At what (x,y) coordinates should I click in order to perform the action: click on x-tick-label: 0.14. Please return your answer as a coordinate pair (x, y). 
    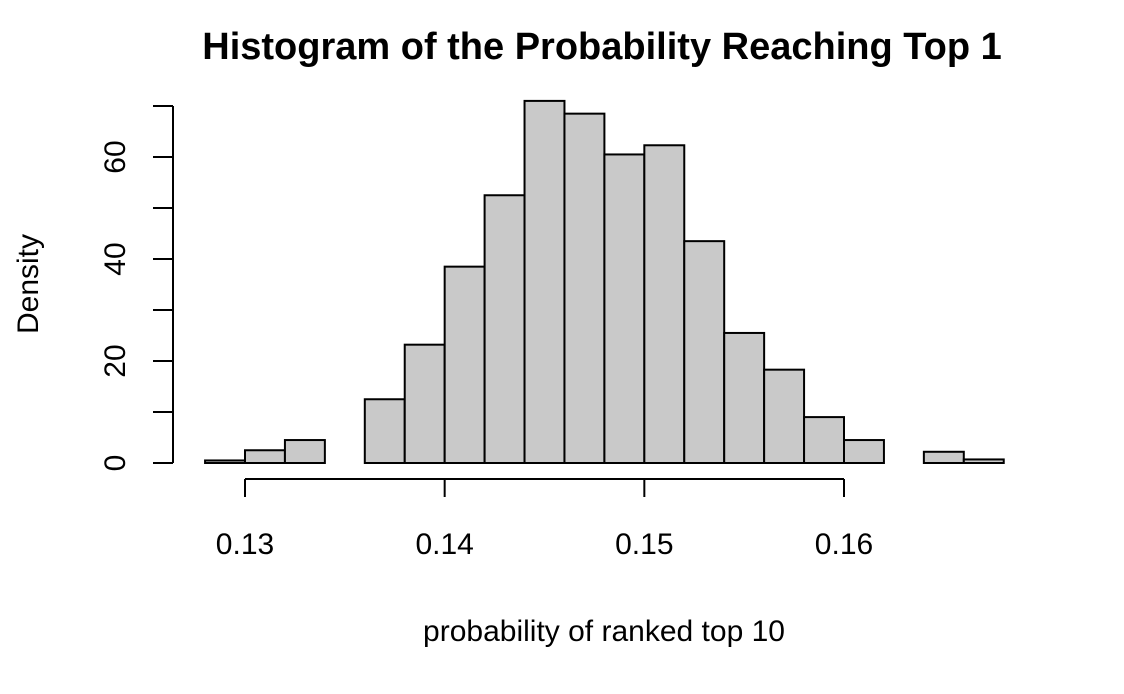
    Looking at the image, I should click on (444, 544).